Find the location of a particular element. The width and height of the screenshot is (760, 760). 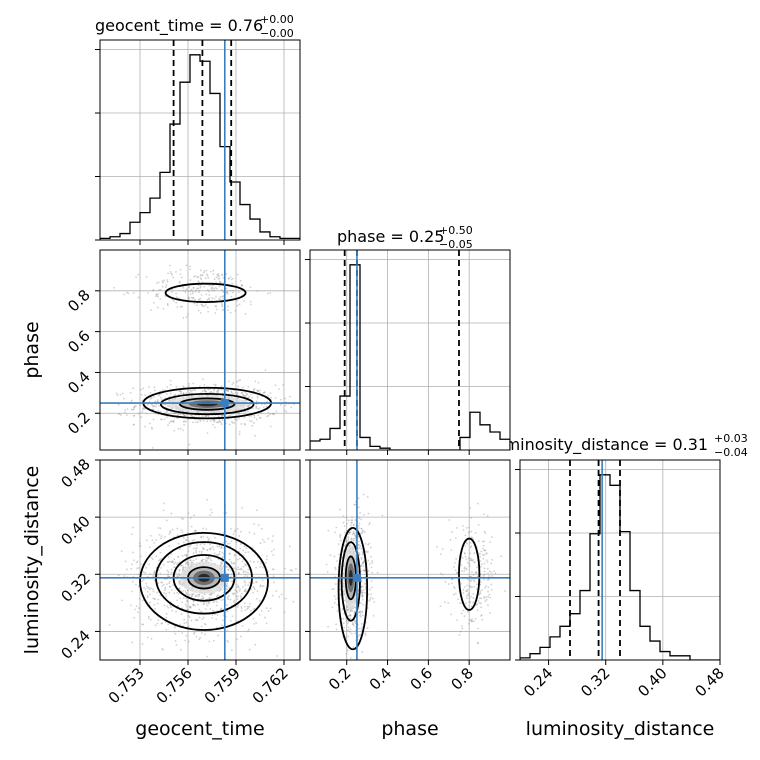

truth-marker is located at coordinates (356, 577).